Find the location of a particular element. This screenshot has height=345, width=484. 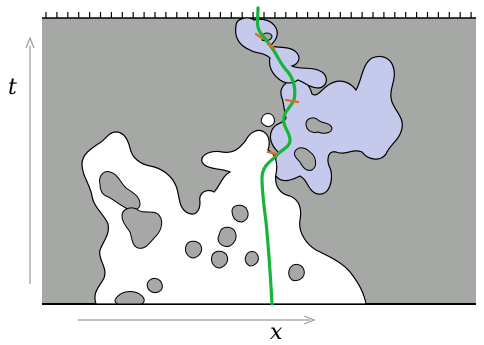

white-small-blob is located at coordinates (267, 120).